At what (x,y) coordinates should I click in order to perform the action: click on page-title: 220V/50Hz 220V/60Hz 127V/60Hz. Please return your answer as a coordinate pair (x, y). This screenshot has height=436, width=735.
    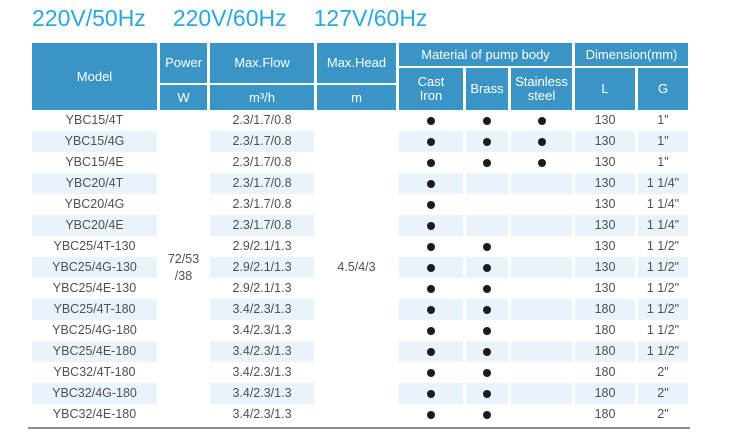
    Looking at the image, I should click on (229, 18).